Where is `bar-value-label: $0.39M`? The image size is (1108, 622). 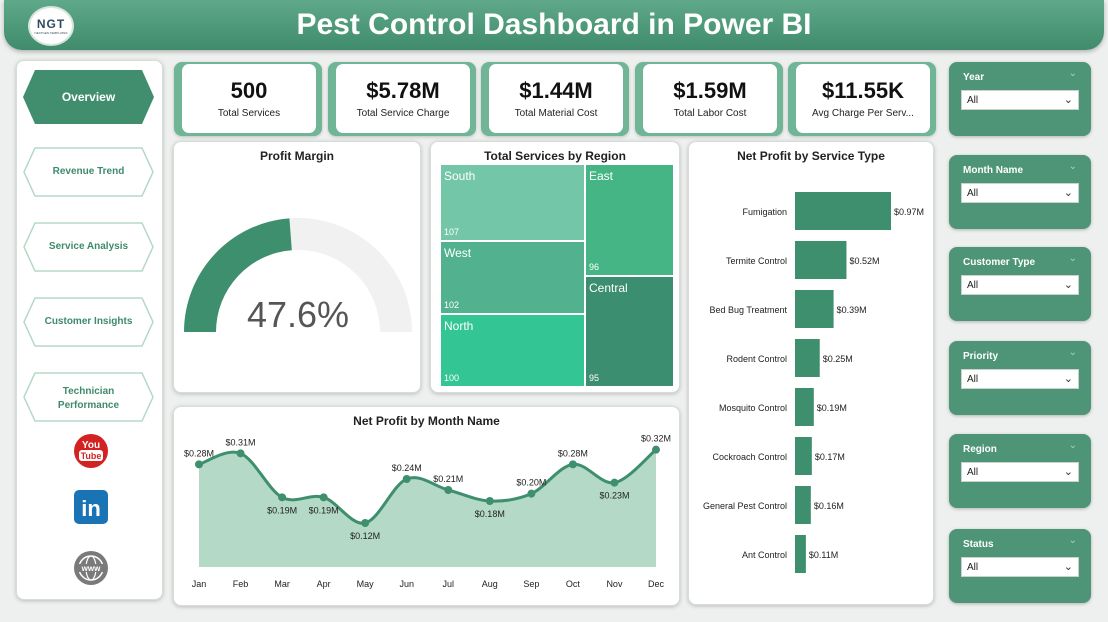
bar-value-label: $0.39M is located at coordinates (852, 310).